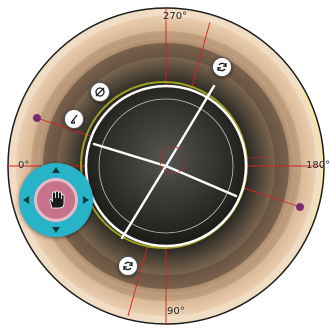 The image size is (332, 333). What do you see at coordinates (175, 16) in the screenshot?
I see `degree-label-270: 270°` at bounding box center [175, 16].